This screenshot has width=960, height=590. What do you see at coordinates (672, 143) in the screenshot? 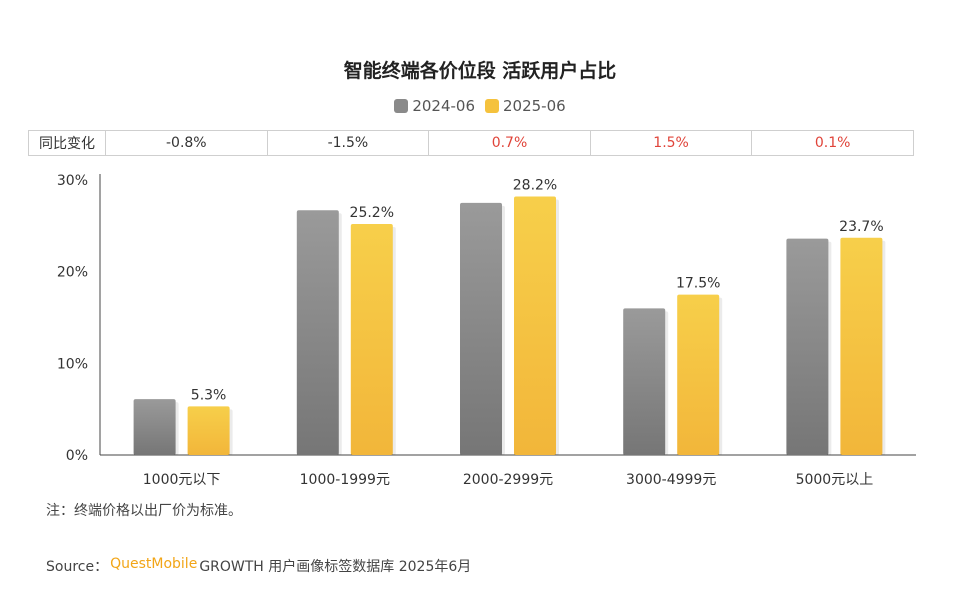
I see `yoy-cell-4: 1.5%` at bounding box center [672, 143].